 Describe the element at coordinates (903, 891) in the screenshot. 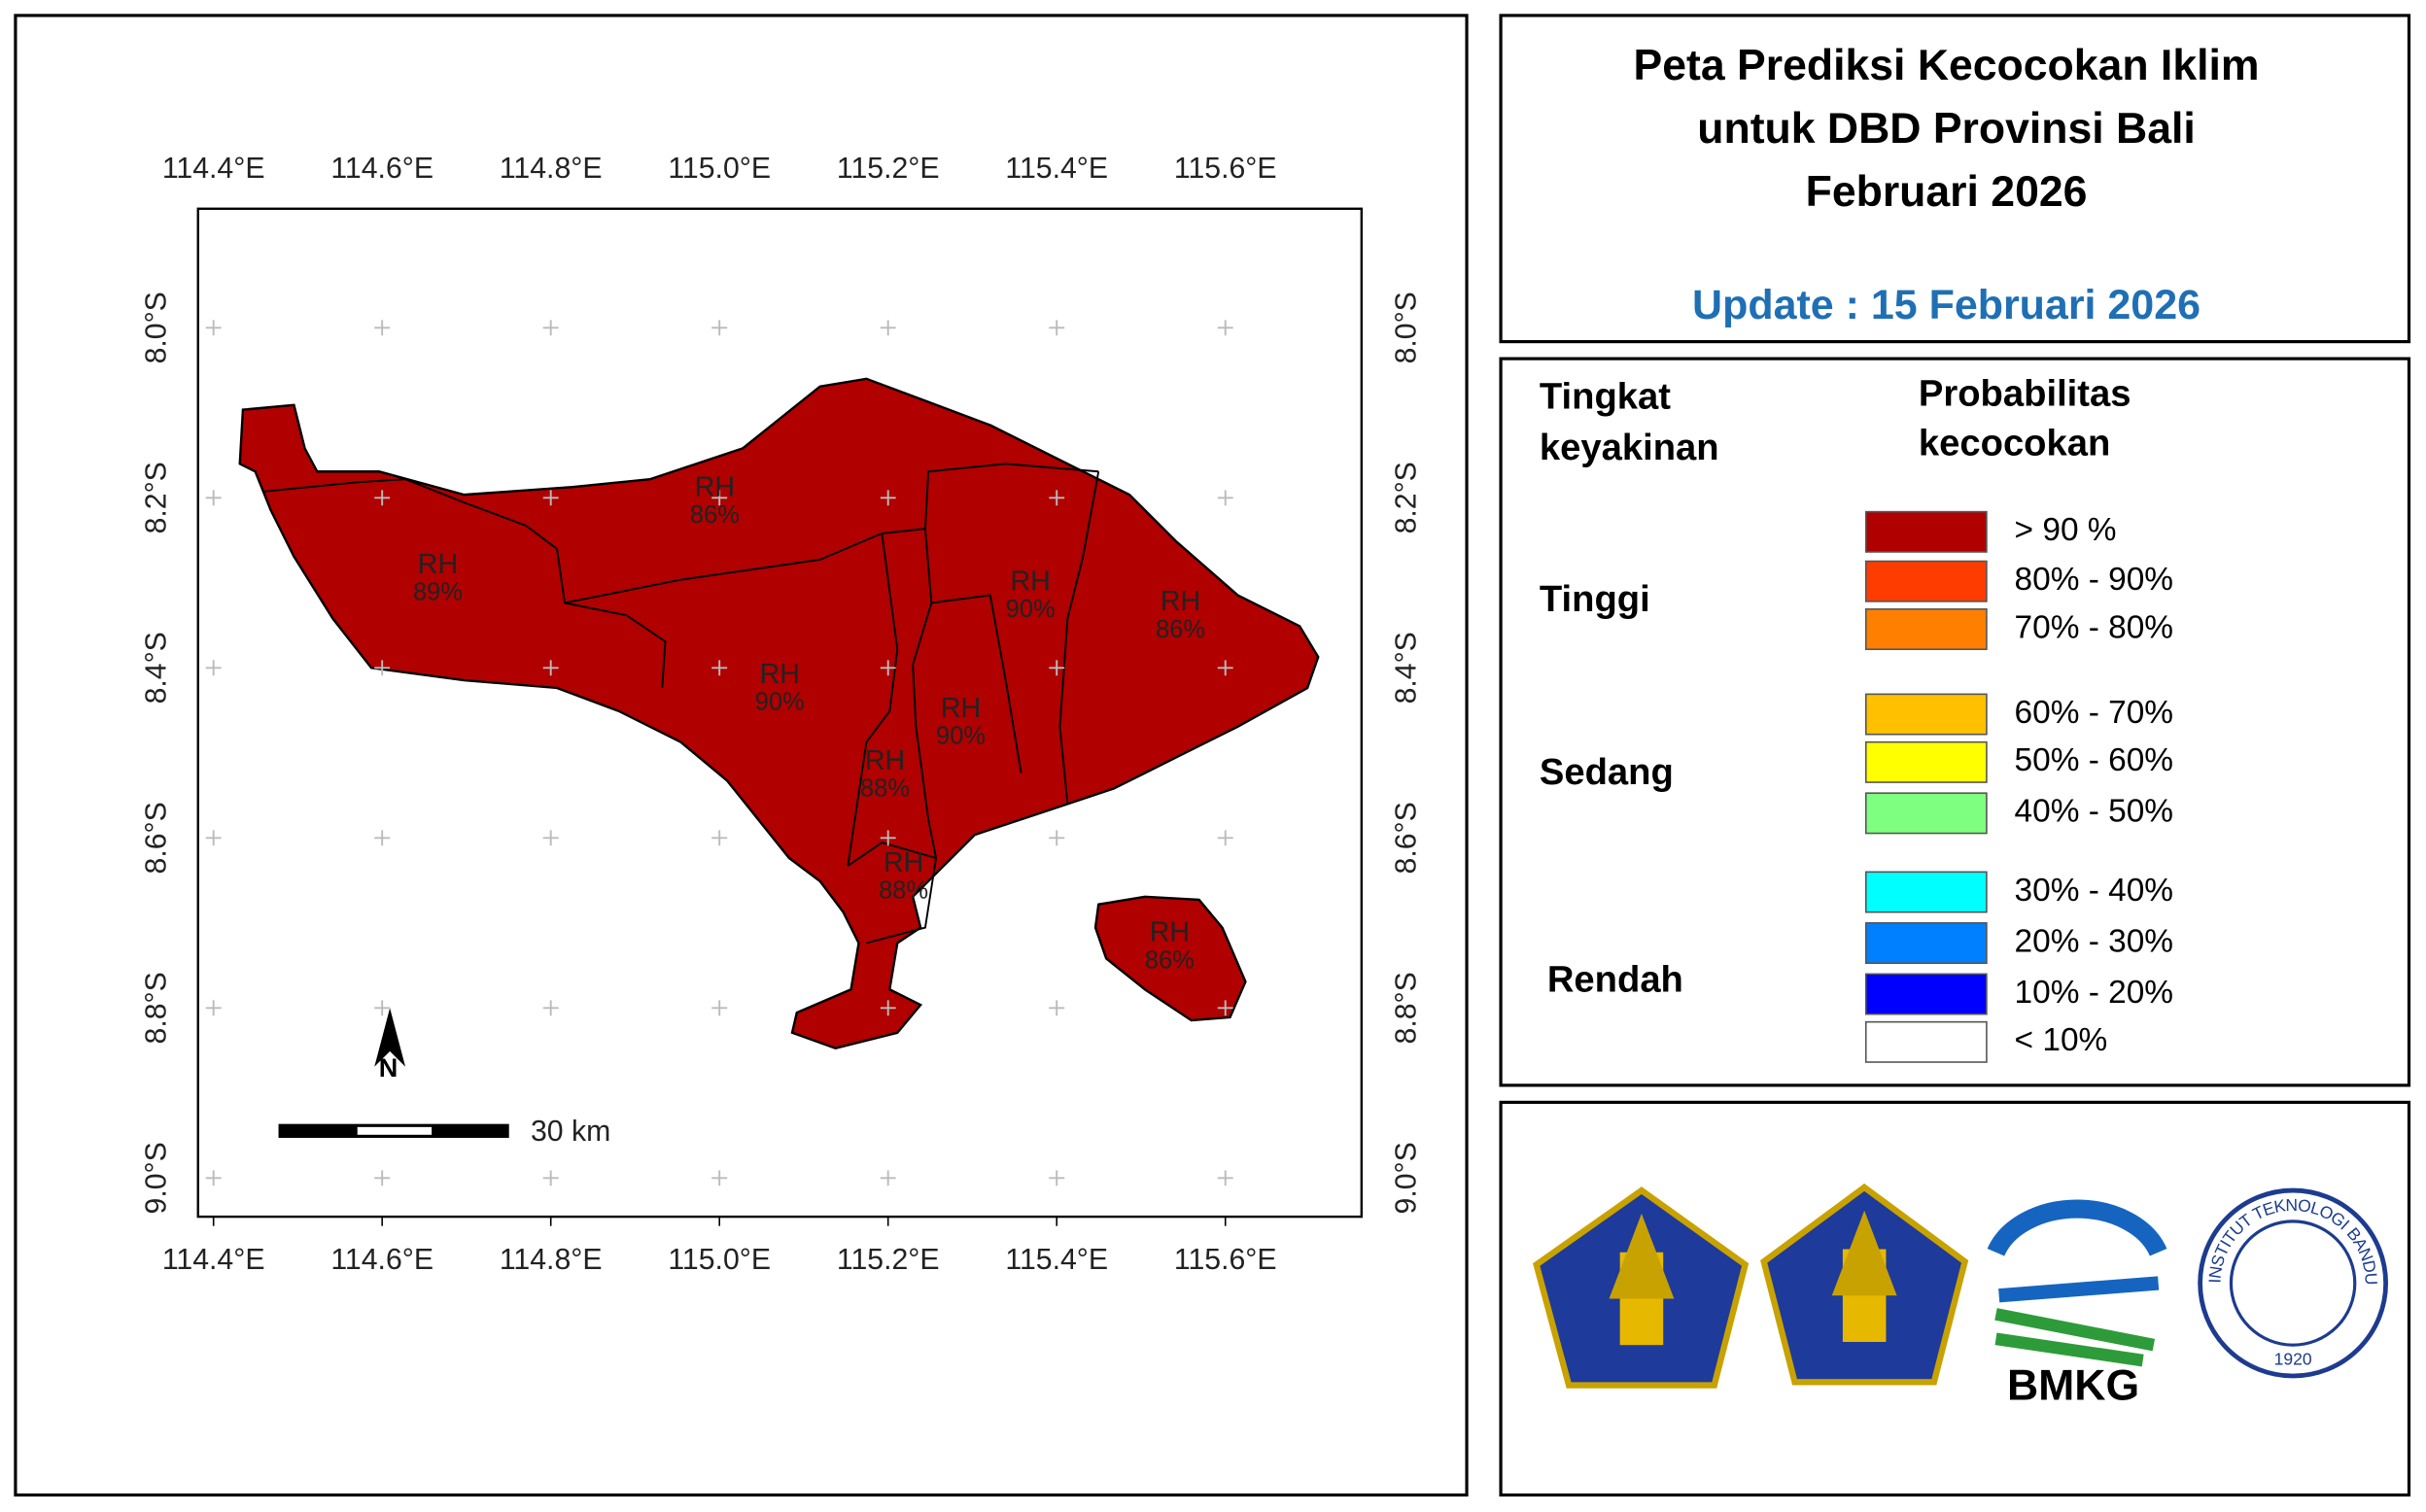

I see `region-value: 88%` at that location.